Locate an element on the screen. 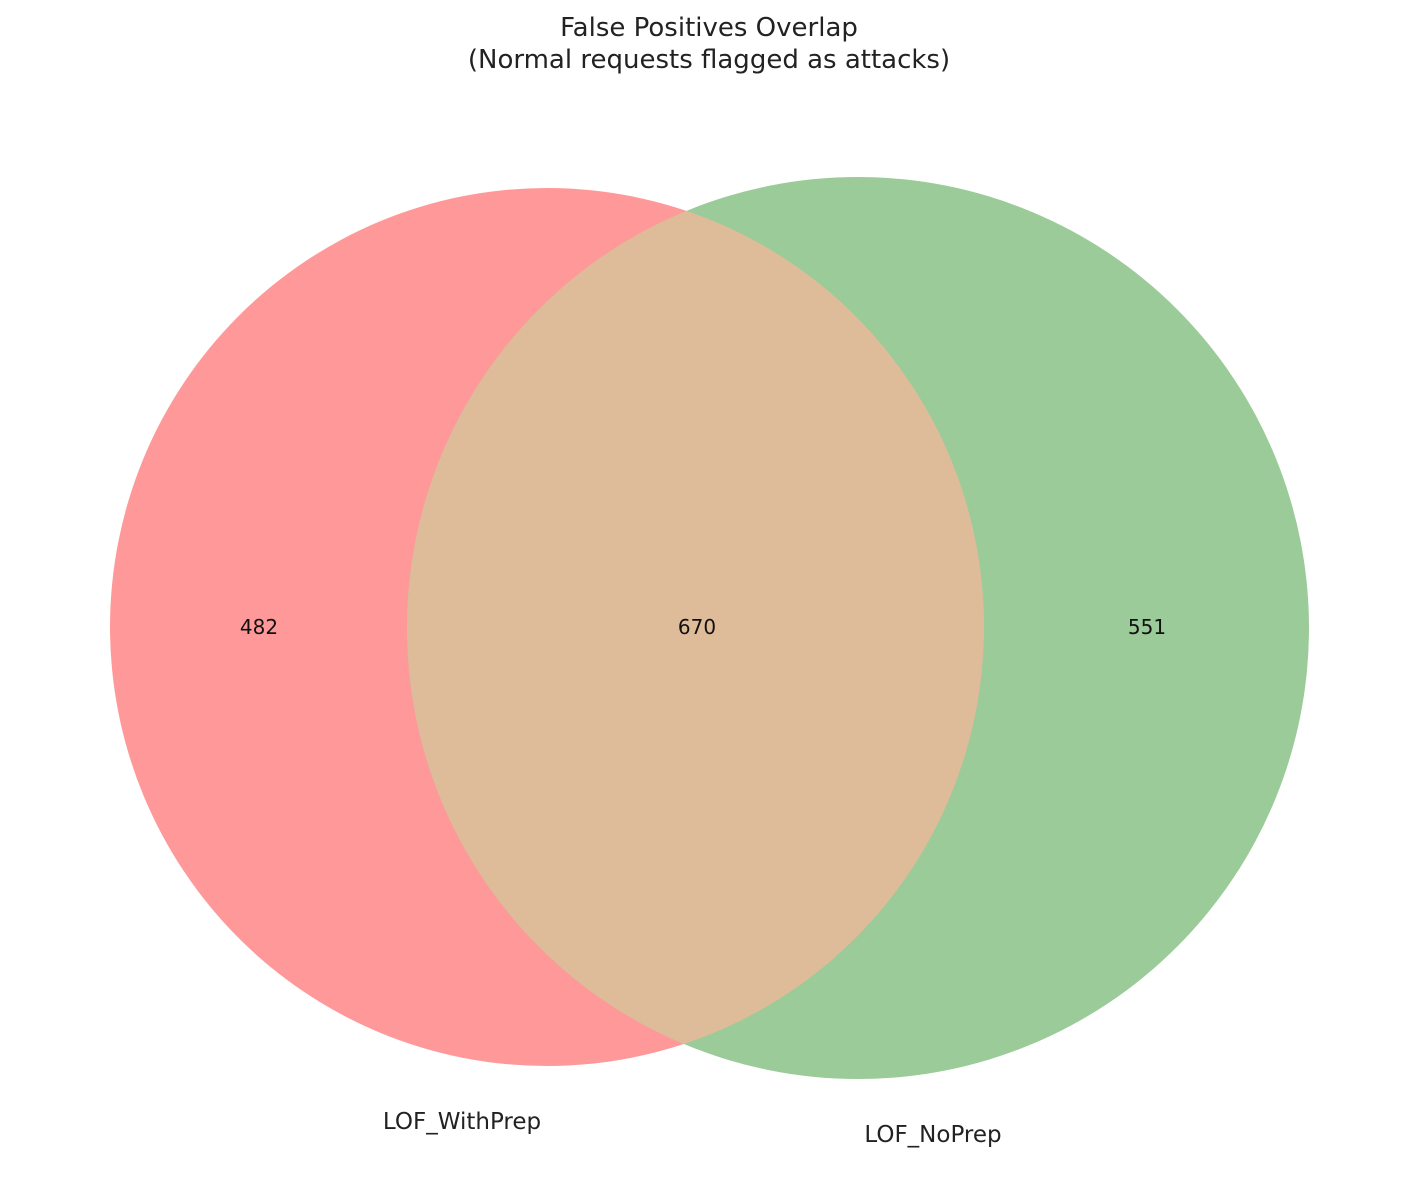  set-label-lof-noprep: LOF_NoPrep is located at coordinates (932, 1135).